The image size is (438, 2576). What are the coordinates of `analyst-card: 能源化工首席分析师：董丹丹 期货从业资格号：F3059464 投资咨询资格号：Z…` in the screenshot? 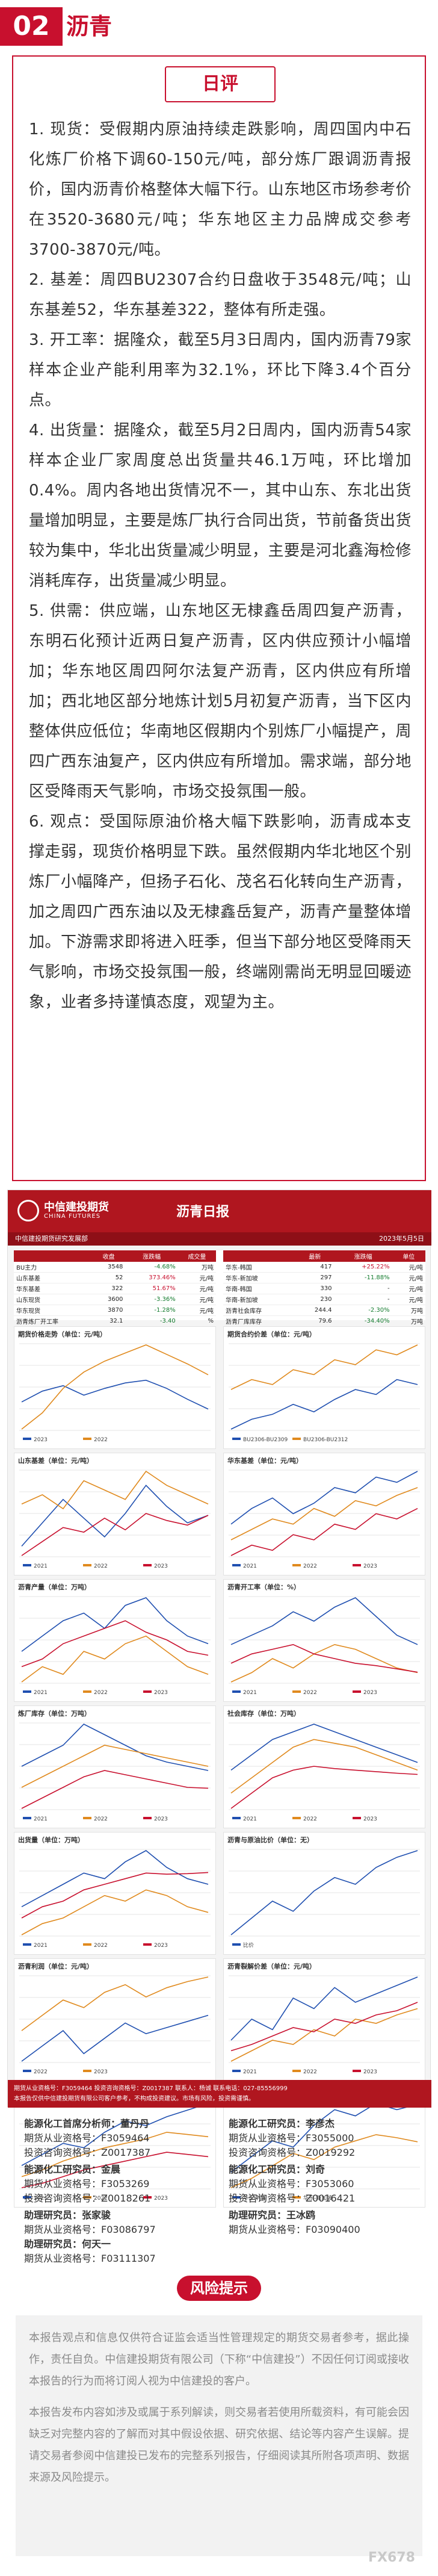 It's located at (120, 2137).